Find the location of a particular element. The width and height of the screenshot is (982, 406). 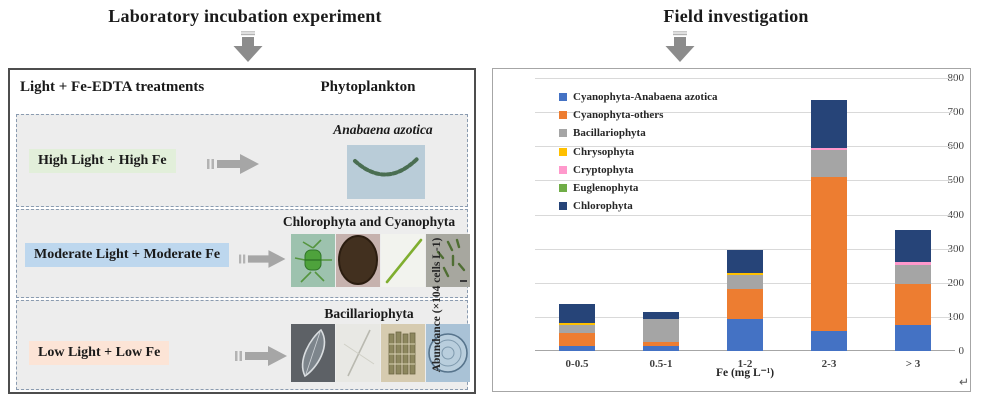

cyanophyte-rods-photo is located at coordinates (448, 260).